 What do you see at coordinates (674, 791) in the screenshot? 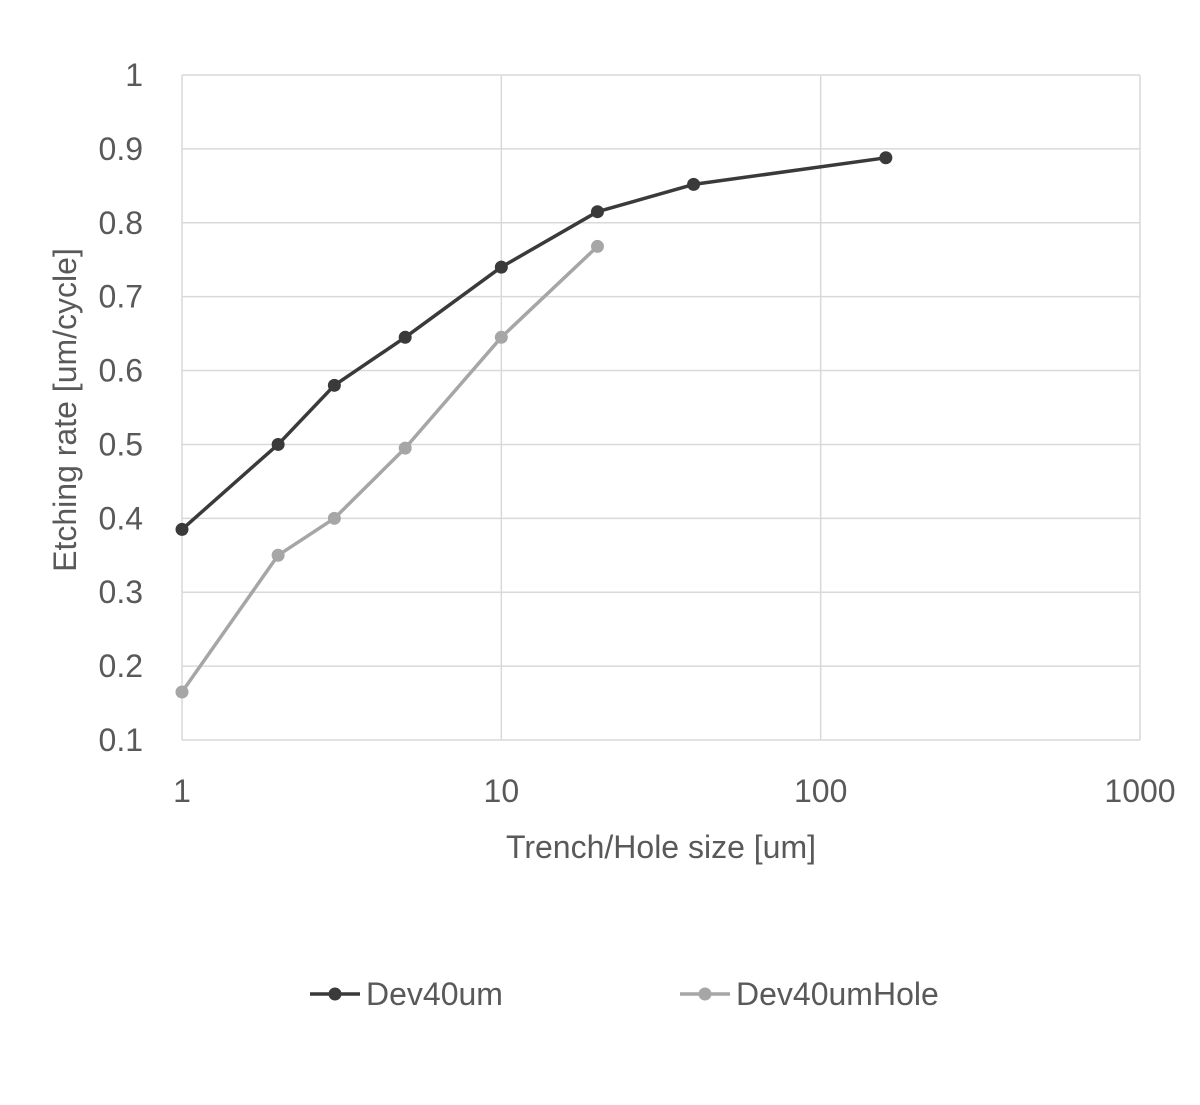
I see `x-tick-labels: 1 10 100 1000` at bounding box center [674, 791].